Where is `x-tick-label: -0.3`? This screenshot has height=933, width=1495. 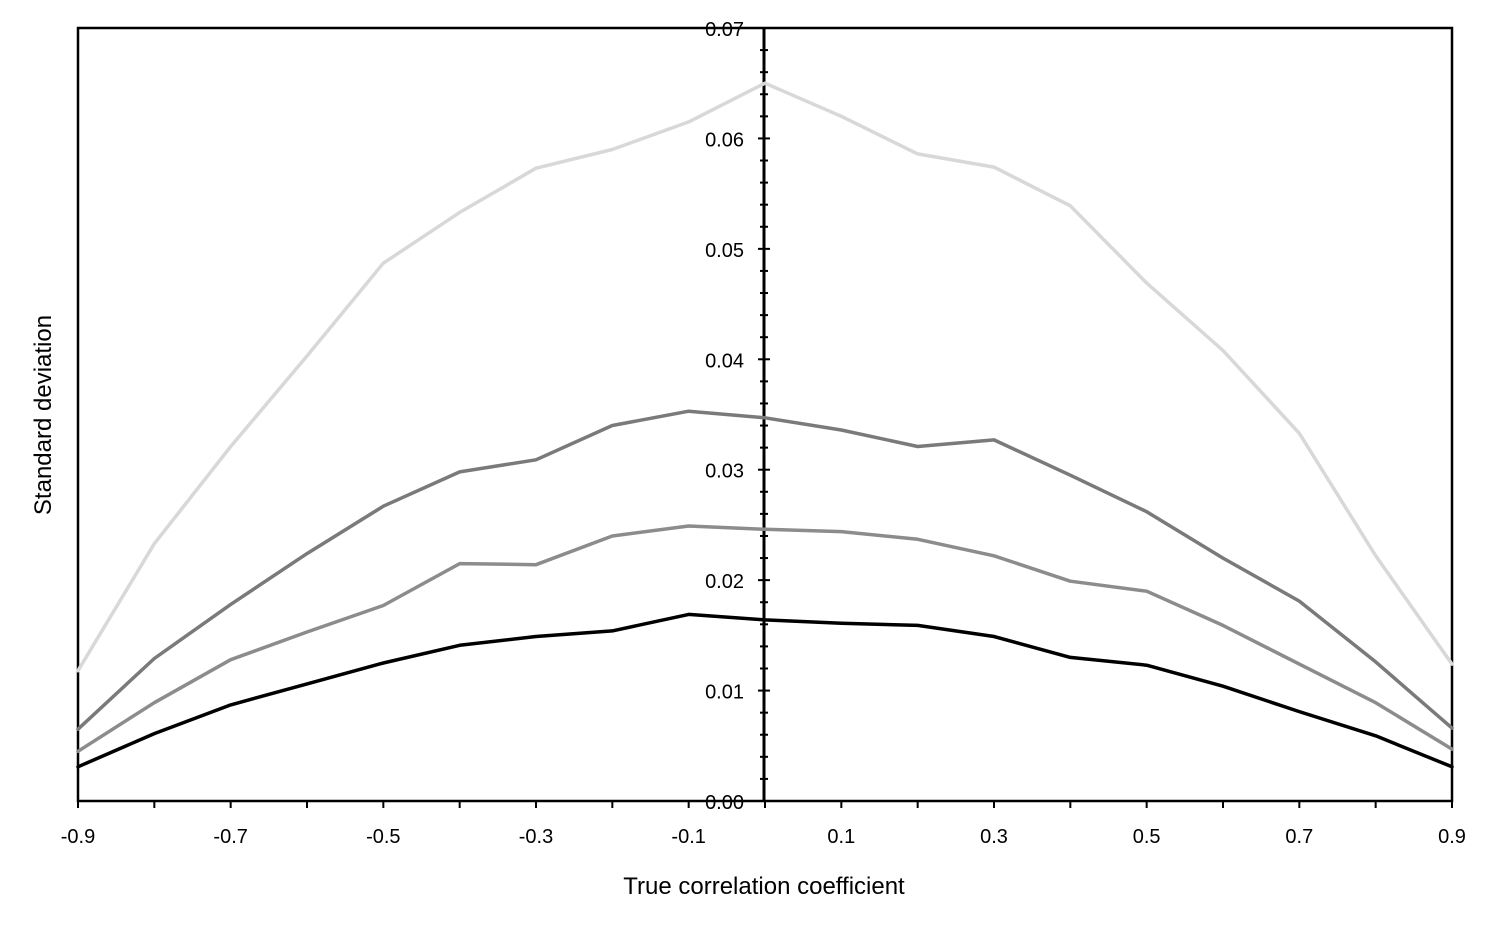 x-tick-label: -0.3 is located at coordinates (536, 837).